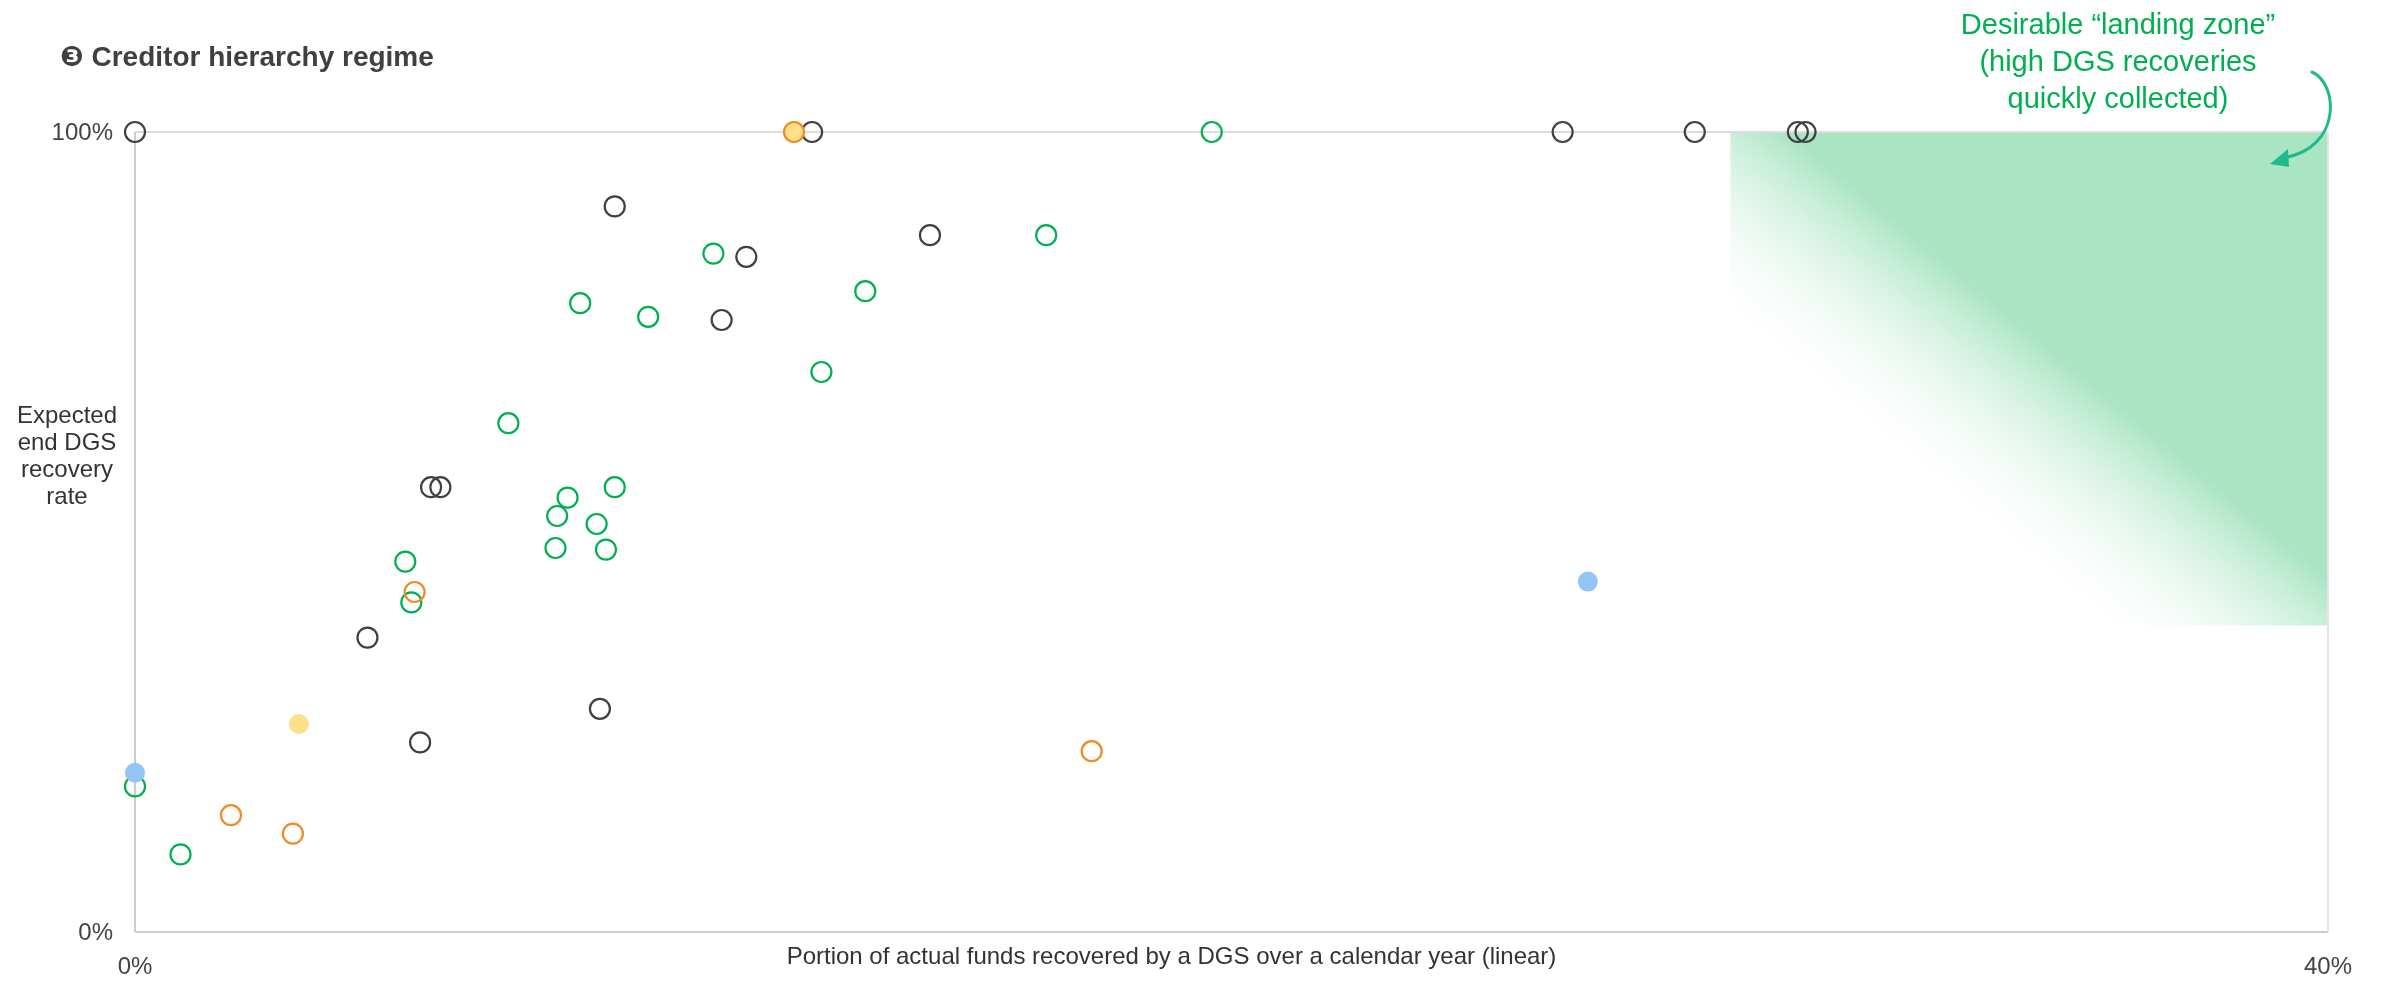 The height and width of the screenshot is (983, 2381). Describe the element at coordinates (2328, 965) in the screenshot. I see `x-tick-label: 40%` at that location.